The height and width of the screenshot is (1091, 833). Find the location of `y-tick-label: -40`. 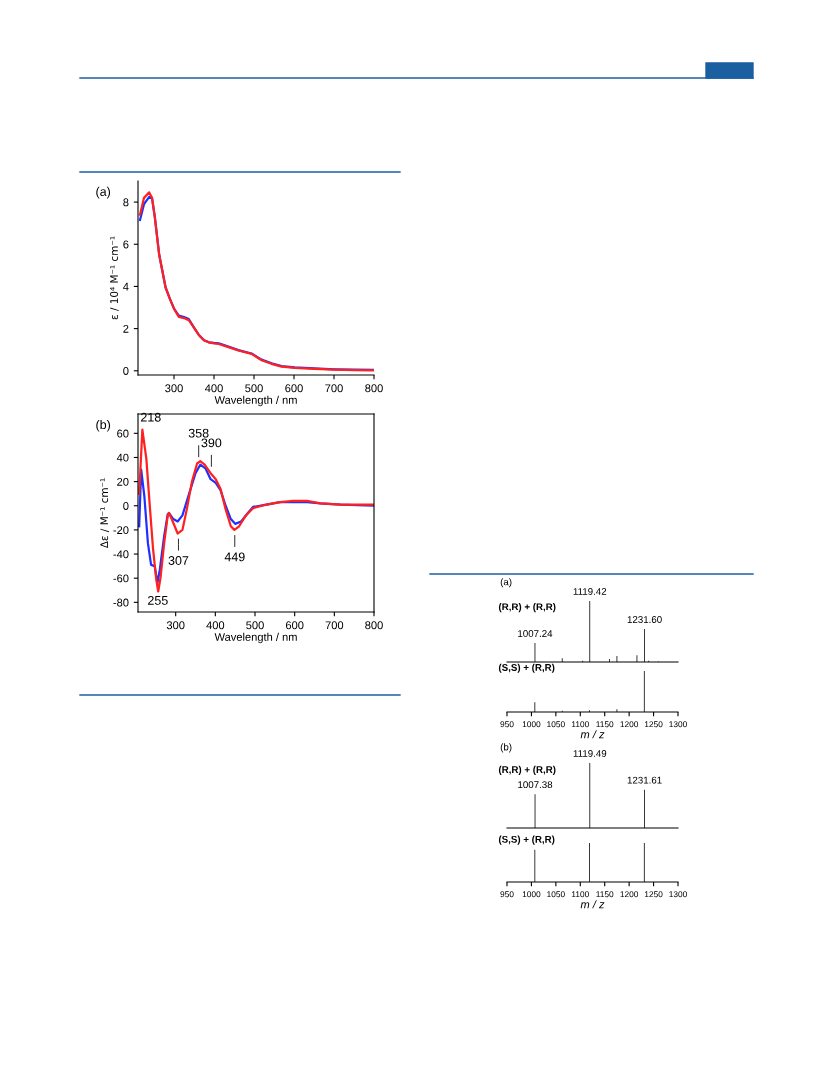

y-tick-label: -40 is located at coordinates (121, 554).